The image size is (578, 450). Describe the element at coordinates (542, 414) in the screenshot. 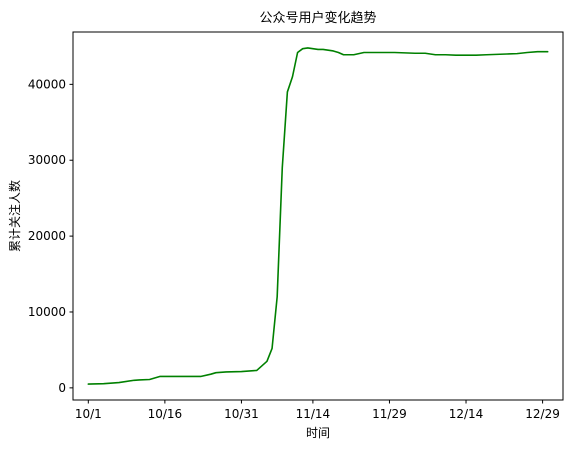

I see `x-tick-label: 12/29` at that location.